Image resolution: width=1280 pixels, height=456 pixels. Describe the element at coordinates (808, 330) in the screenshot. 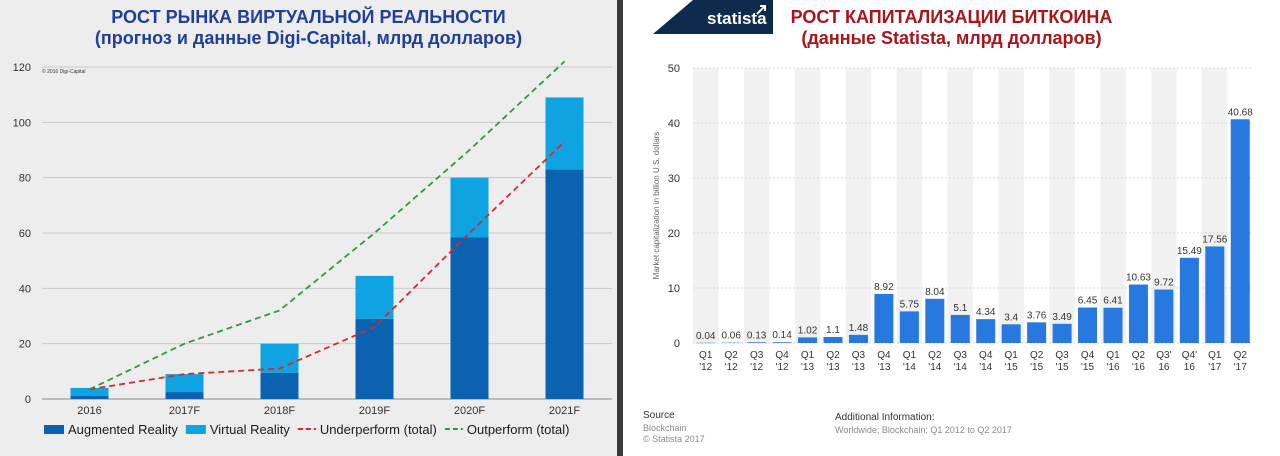

I see `btc-data-label: 1.02` at that location.